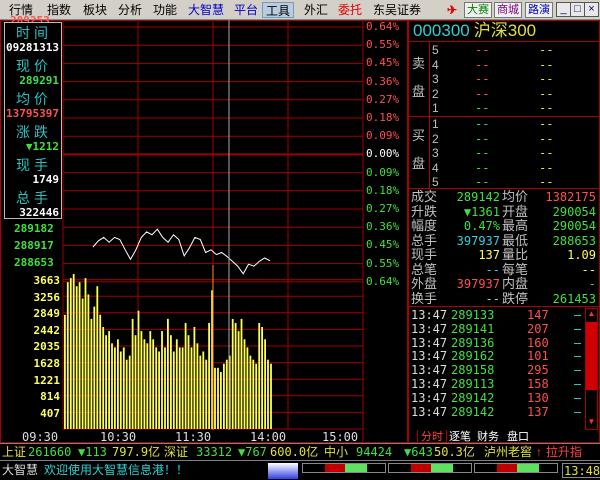 Image resolution: width=600 pixels, height=480 pixels. I want to click on scrolling-message: 欢迎使用大智慧信息港！！, so click(116, 470).